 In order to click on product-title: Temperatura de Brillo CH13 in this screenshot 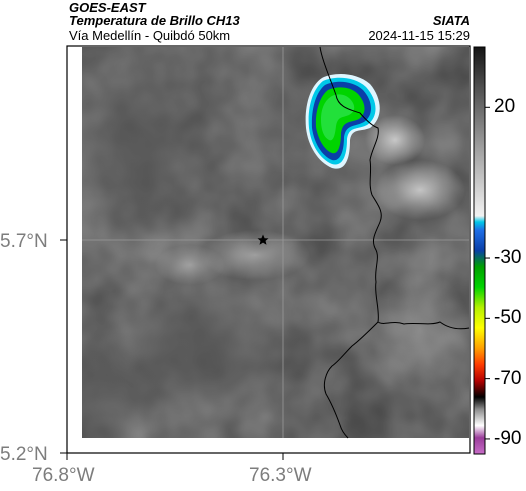, I will do `click(154, 20)`.